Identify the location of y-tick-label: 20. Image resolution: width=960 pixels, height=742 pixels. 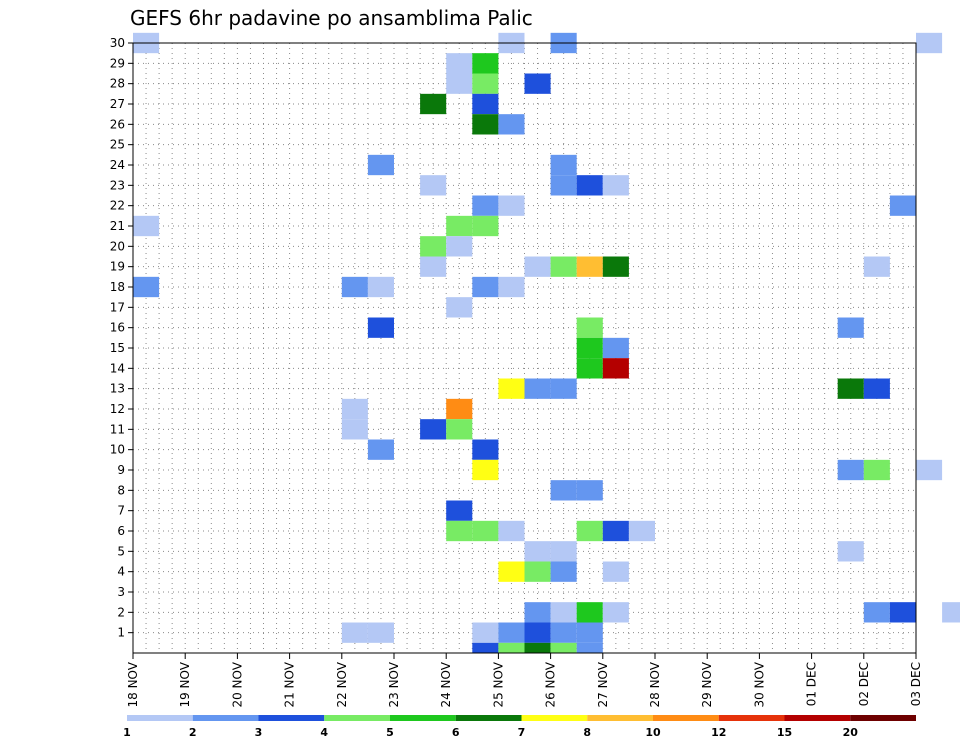
(117, 246).